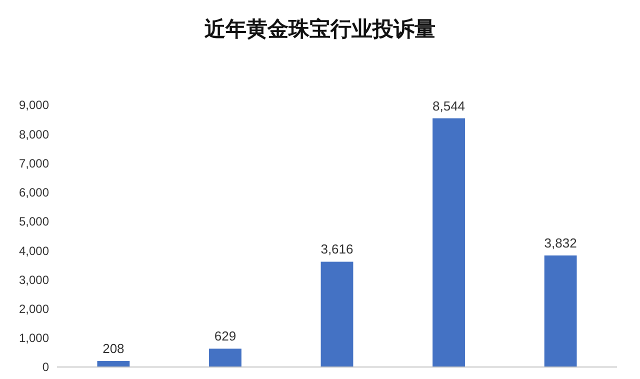 The width and height of the screenshot is (640, 379). Describe the element at coordinates (34, 279) in the screenshot. I see `y-tick-label: 3,000` at that location.